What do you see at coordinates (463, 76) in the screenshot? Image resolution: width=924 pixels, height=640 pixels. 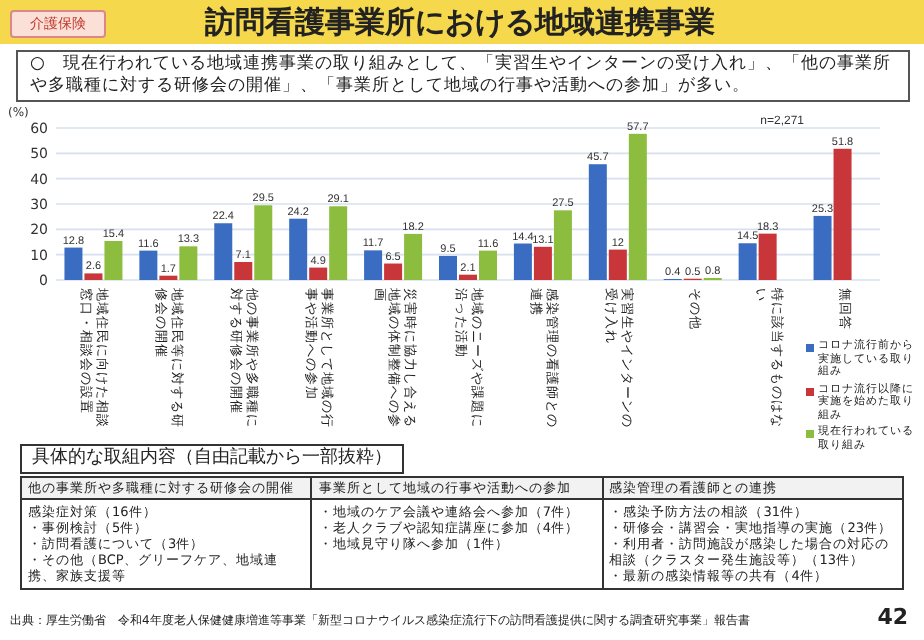 I see `chart-subtitle: ○ 現在行われている地域連携事業の取り組みとして、「実習生やインターンの受け入れ」、「他の事業所や多職種に対する研修会の開催」、「事業所として地域の行事や活動への参加」が多い。` at bounding box center [463, 76].